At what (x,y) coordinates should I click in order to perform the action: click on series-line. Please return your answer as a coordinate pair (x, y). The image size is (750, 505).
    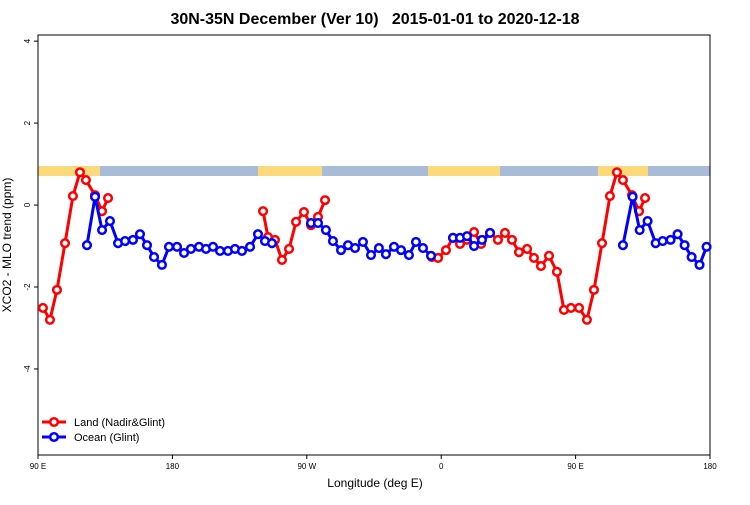
    Looking at the image, I should click on (294, 231).